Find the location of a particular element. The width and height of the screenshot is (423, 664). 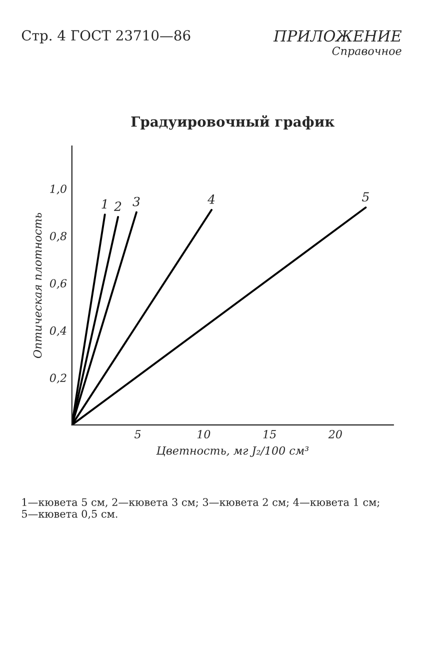

y-tick-label: 0,4 is located at coordinates (58, 331).